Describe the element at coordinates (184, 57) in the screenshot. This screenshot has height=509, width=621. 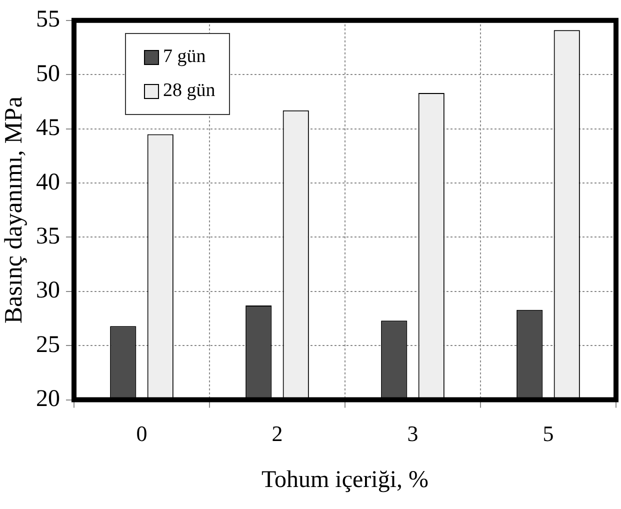
I see `legend-label: 7 gün` at that location.